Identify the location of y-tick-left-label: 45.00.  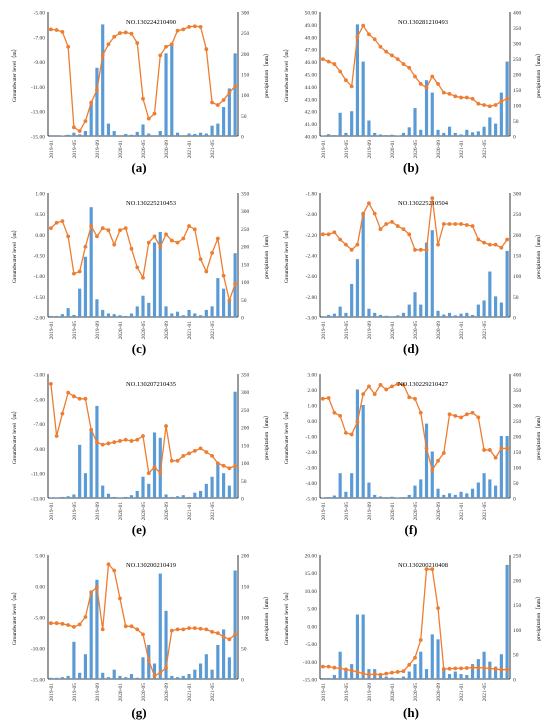
(311, 76).